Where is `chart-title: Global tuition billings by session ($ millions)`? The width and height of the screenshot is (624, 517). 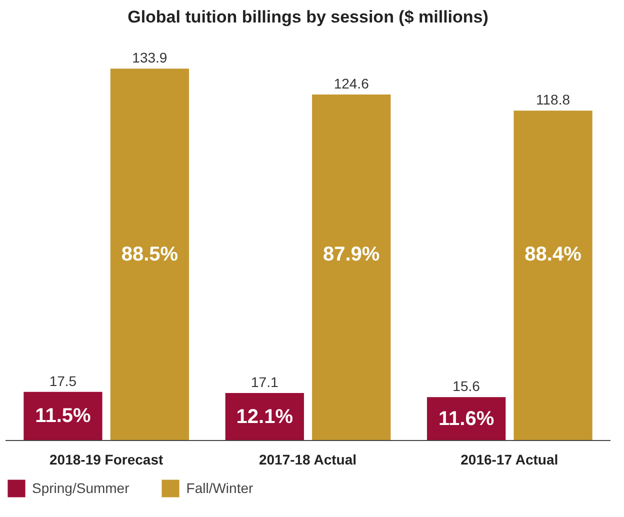
chart-title: Global tuition billings by session ($ millions) is located at coordinates (308, 17).